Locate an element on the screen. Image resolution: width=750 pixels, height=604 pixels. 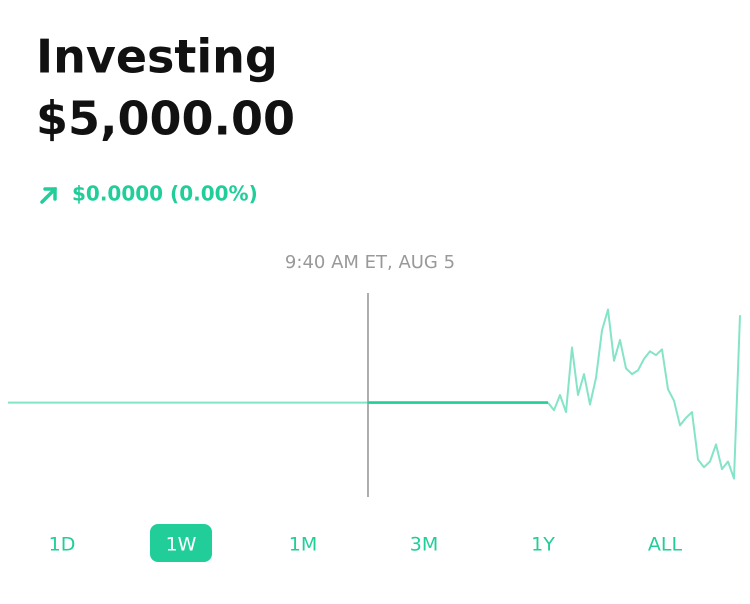
tab: ALL is located at coordinates (665, 545).